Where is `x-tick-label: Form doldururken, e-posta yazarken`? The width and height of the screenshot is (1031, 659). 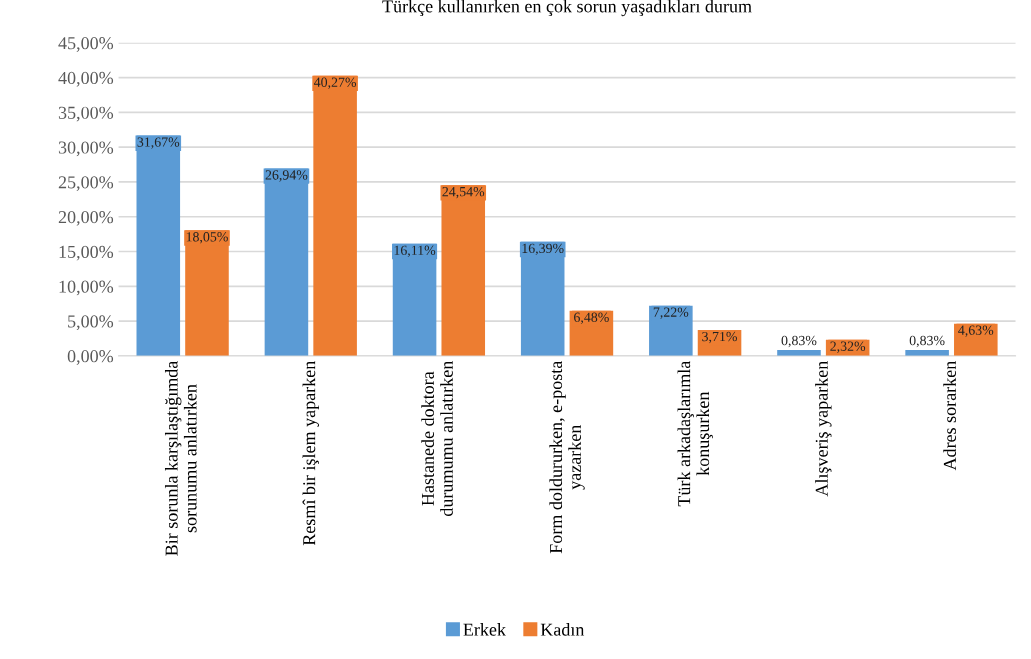
x-tick-label: Form doldururken, e-posta yazarken is located at coordinates (567, 457).